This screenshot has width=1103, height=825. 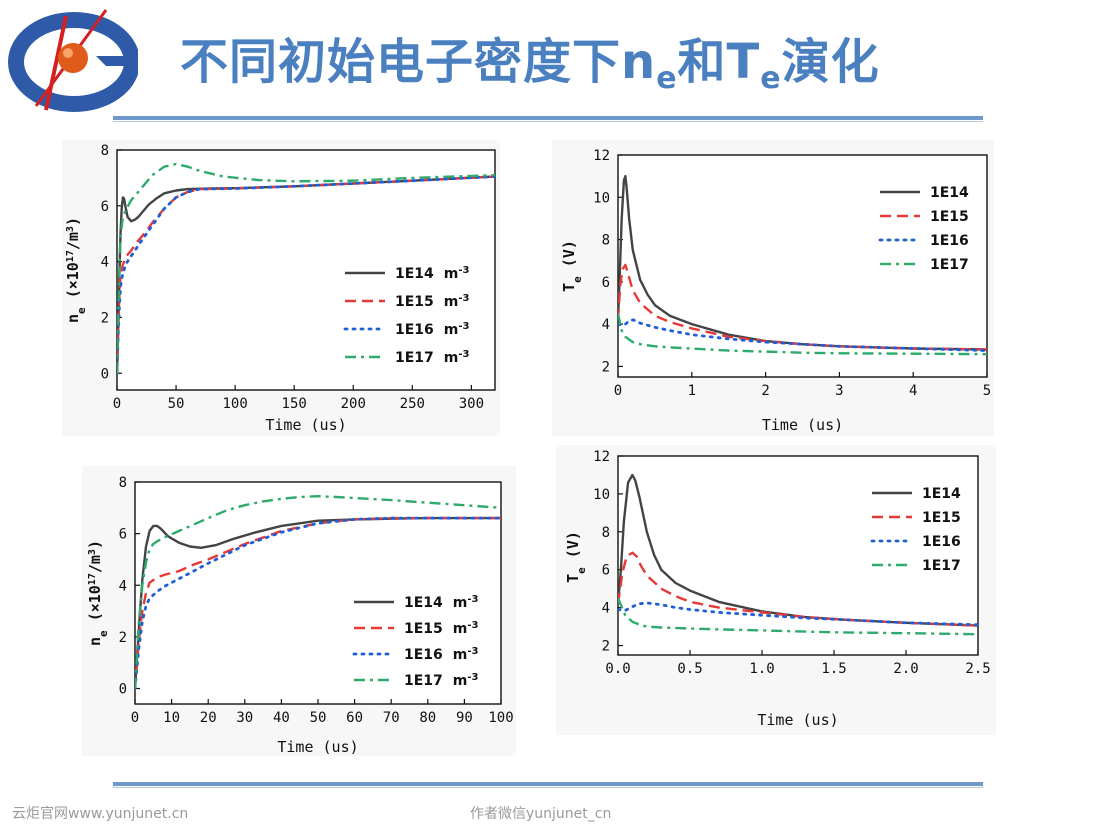 I want to click on x-tick-label: 2.5, so click(x=977, y=669).